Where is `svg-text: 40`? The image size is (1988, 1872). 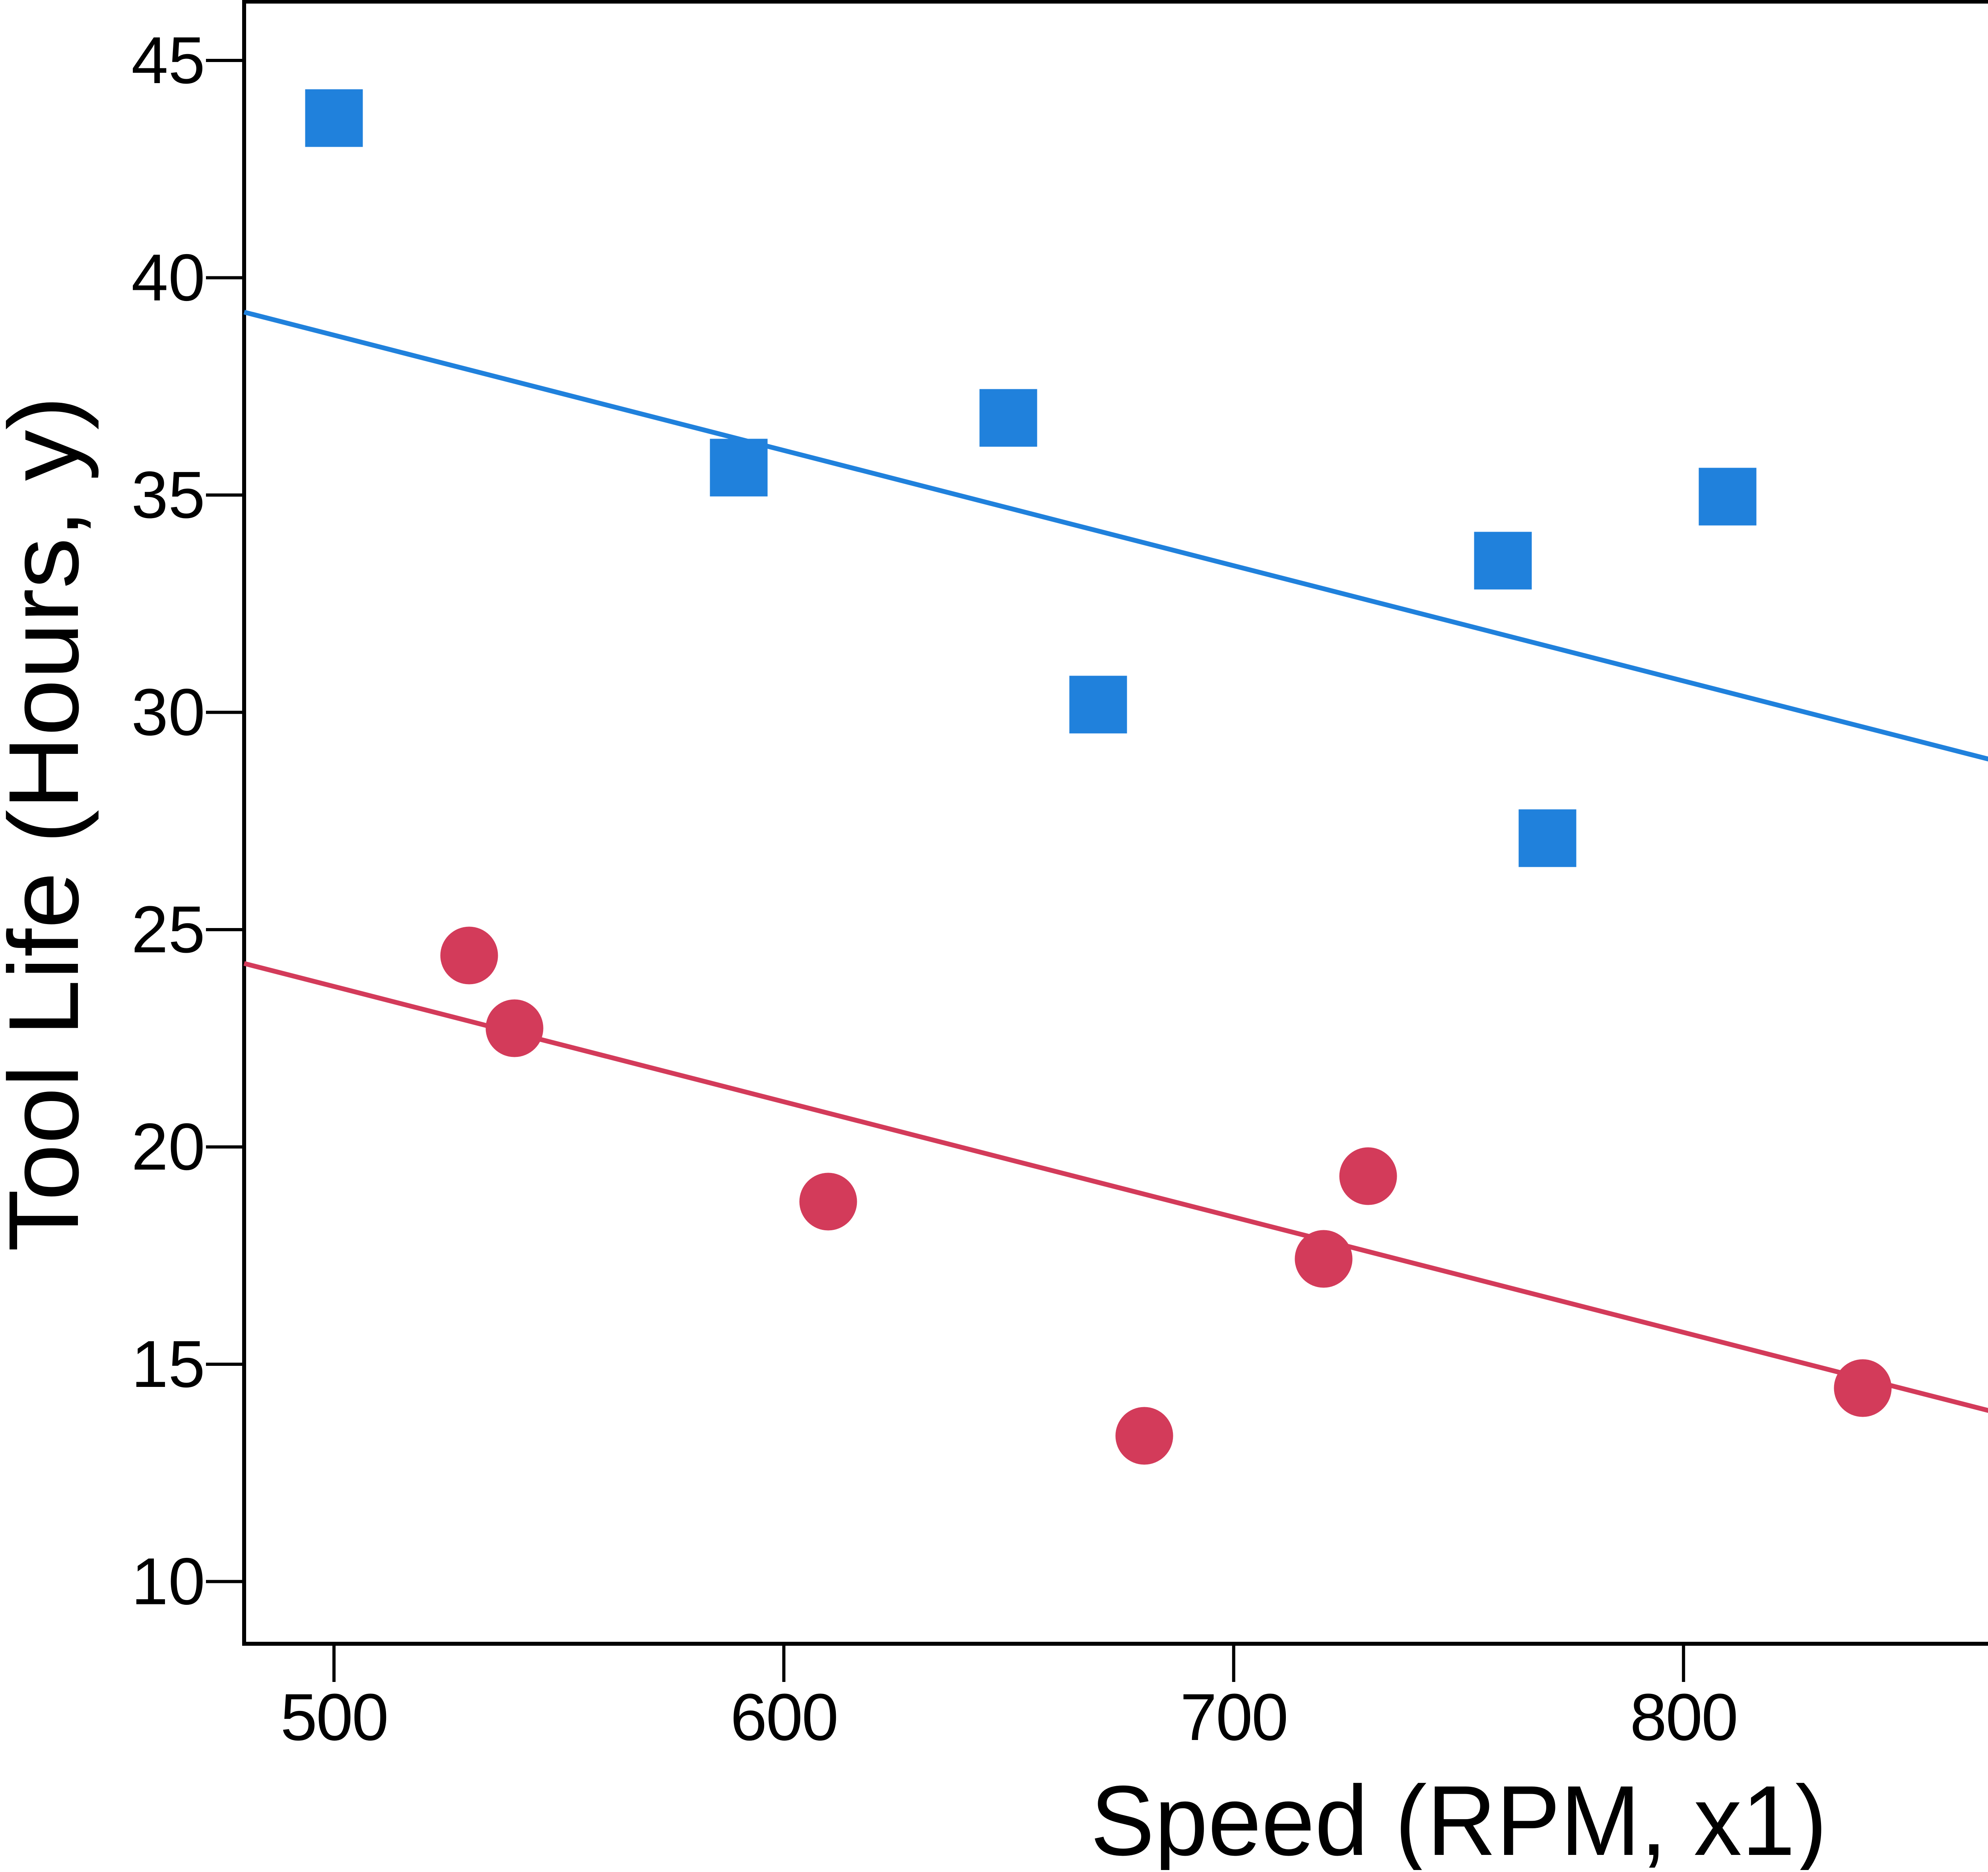 svg-text: 40 is located at coordinates (168, 278).